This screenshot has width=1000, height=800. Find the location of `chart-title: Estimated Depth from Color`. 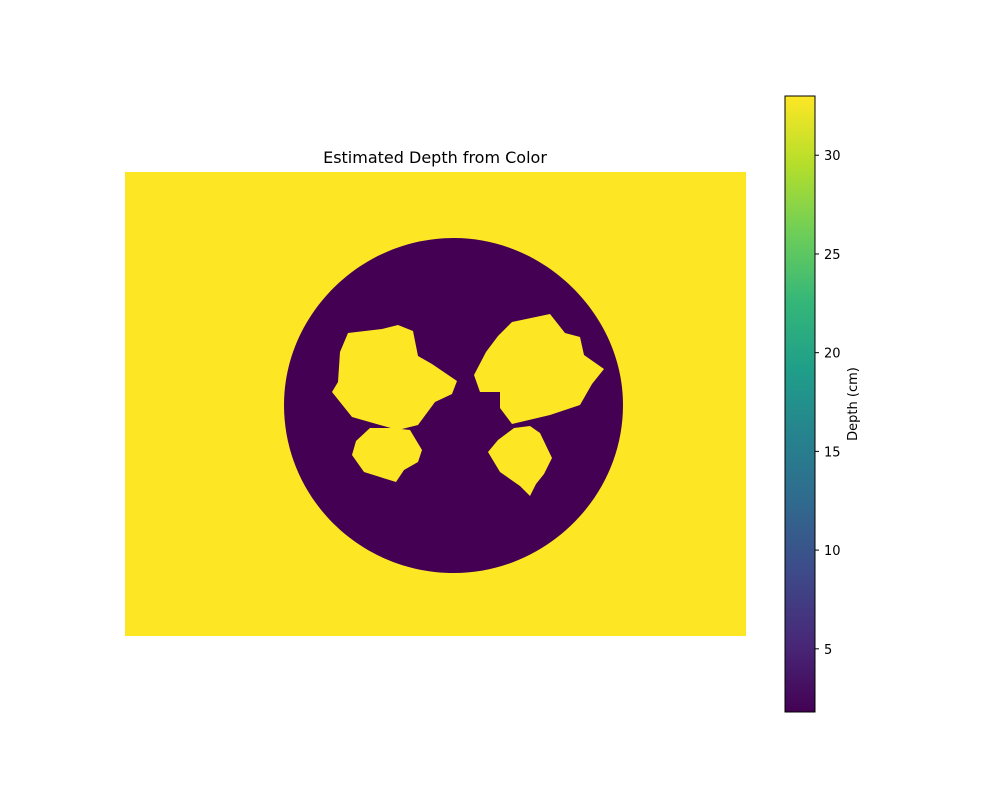

chart-title: Estimated Depth from Color is located at coordinates (435, 157).